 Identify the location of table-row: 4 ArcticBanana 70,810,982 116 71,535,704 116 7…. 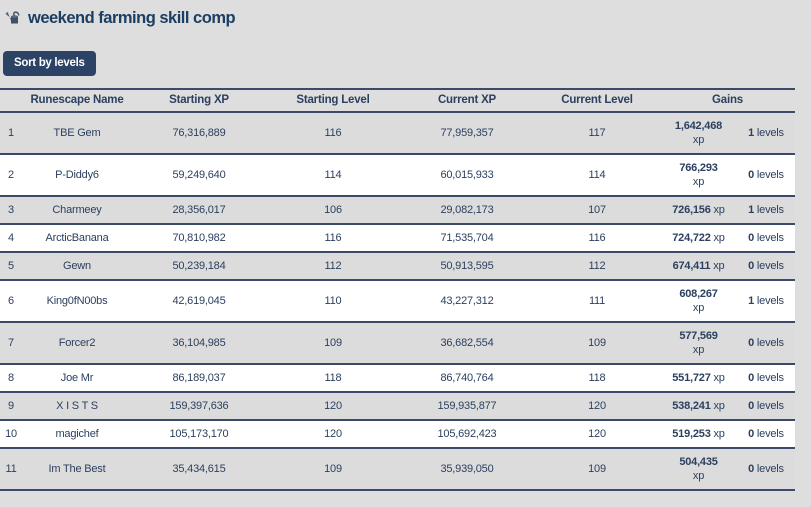
(397, 238).